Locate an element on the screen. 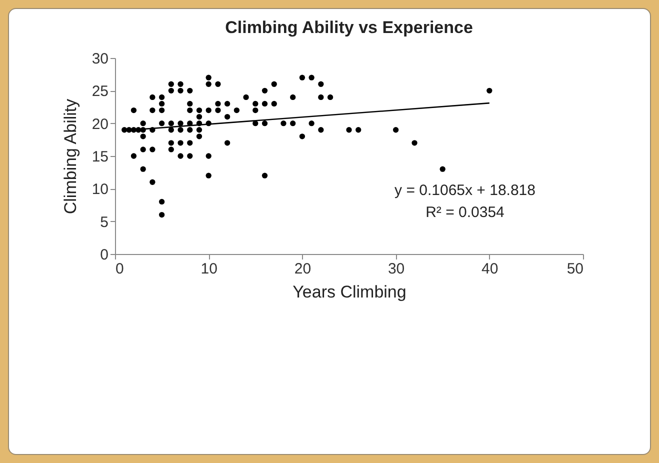 This screenshot has width=659, height=463. y-tick-label: 25 is located at coordinates (100, 91).